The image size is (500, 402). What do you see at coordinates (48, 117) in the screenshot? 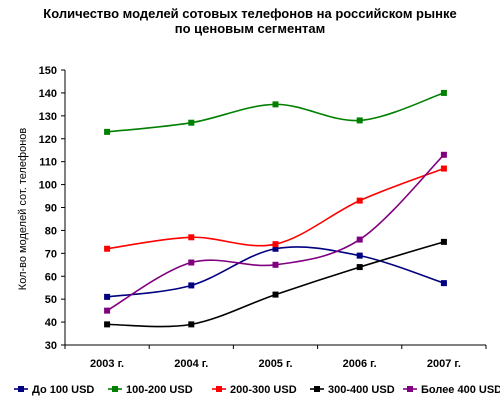
I see `y-tick-label: 130` at bounding box center [48, 117].